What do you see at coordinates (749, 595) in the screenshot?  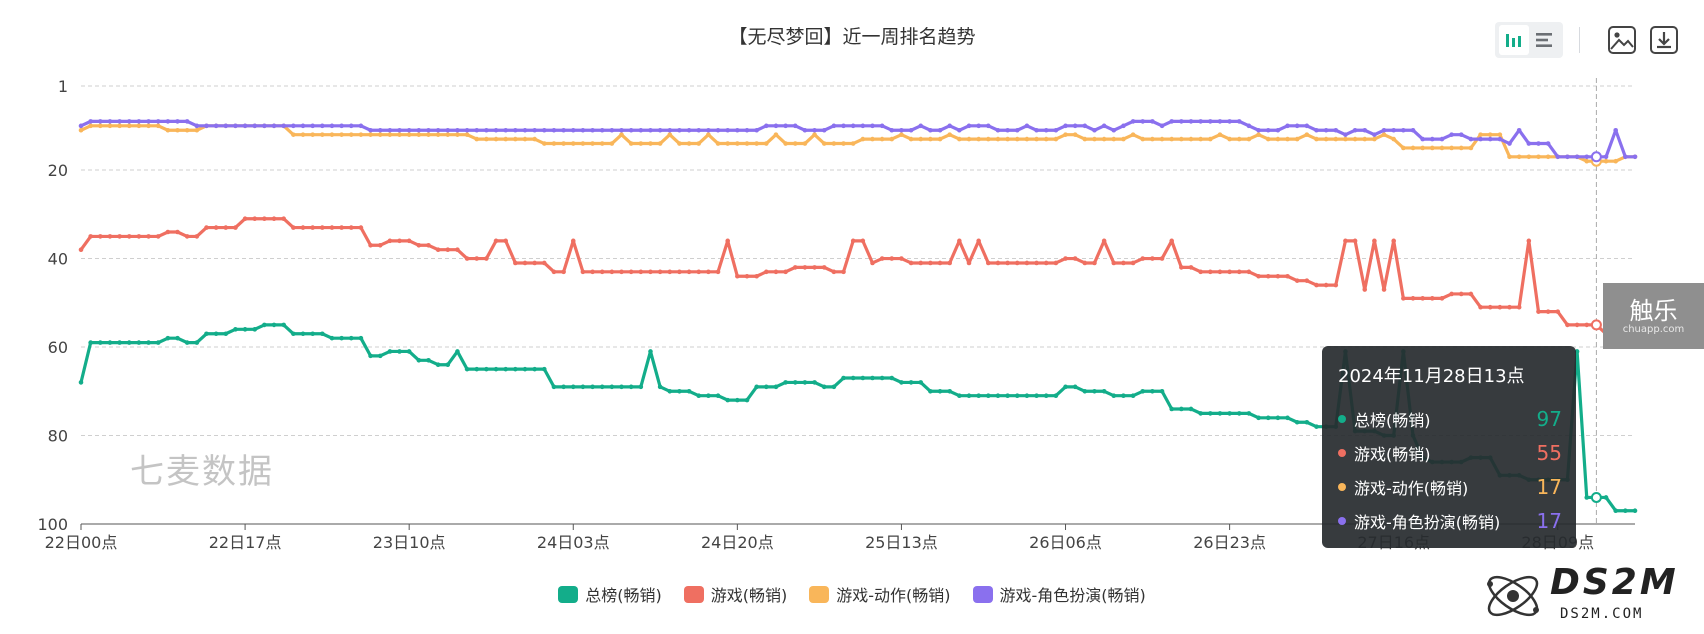 I see `legend-label: 游戏(畅销)` at bounding box center [749, 595].